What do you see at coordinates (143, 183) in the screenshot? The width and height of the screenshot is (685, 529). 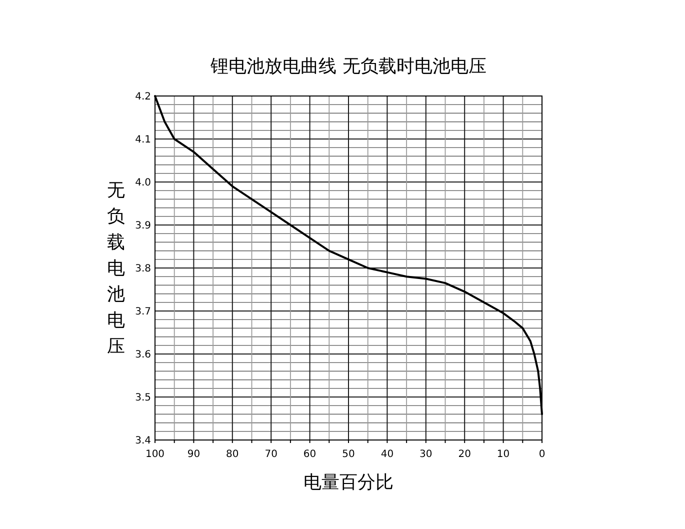 I see `y-tick-label: 4.0` at bounding box center [143, 183].